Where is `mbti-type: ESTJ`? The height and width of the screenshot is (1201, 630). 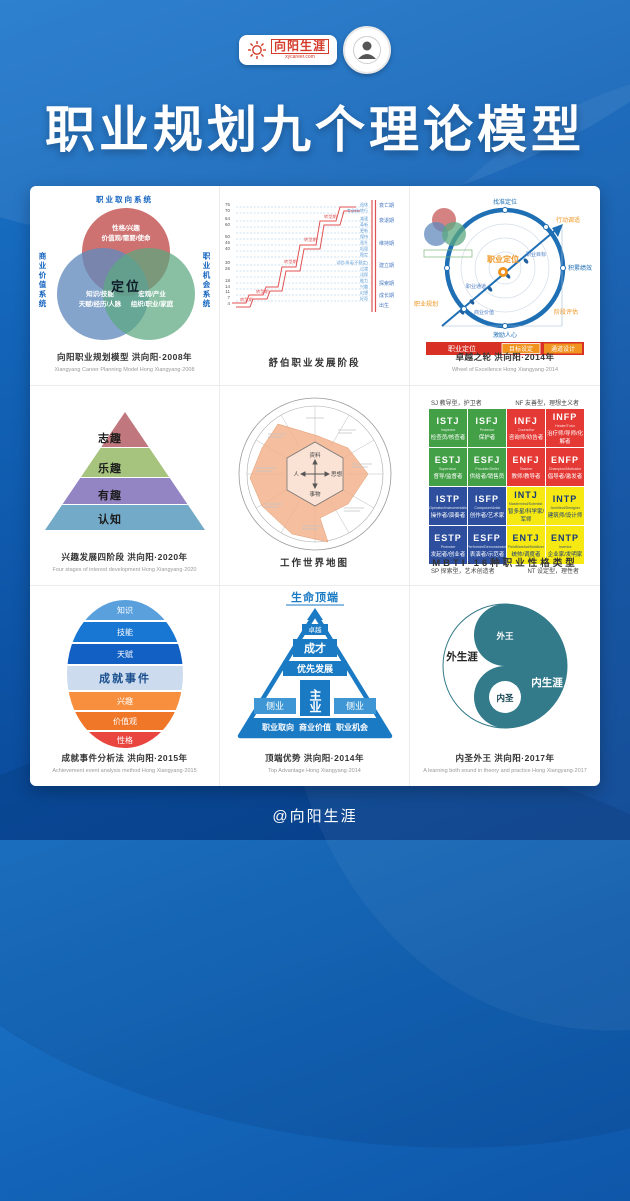
mbti-type: ESTJ is located at coordinates (448, 459).